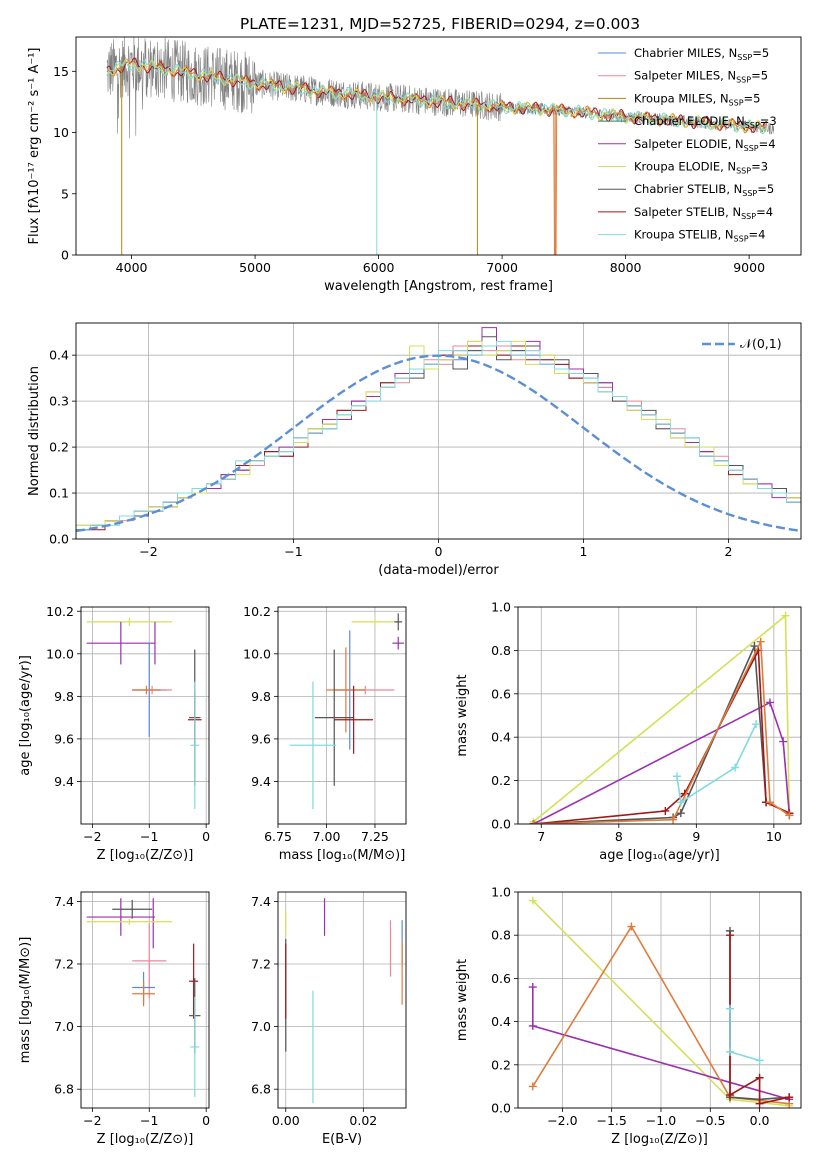  I want to click on x-tick-label: 9, so click(696, 836).